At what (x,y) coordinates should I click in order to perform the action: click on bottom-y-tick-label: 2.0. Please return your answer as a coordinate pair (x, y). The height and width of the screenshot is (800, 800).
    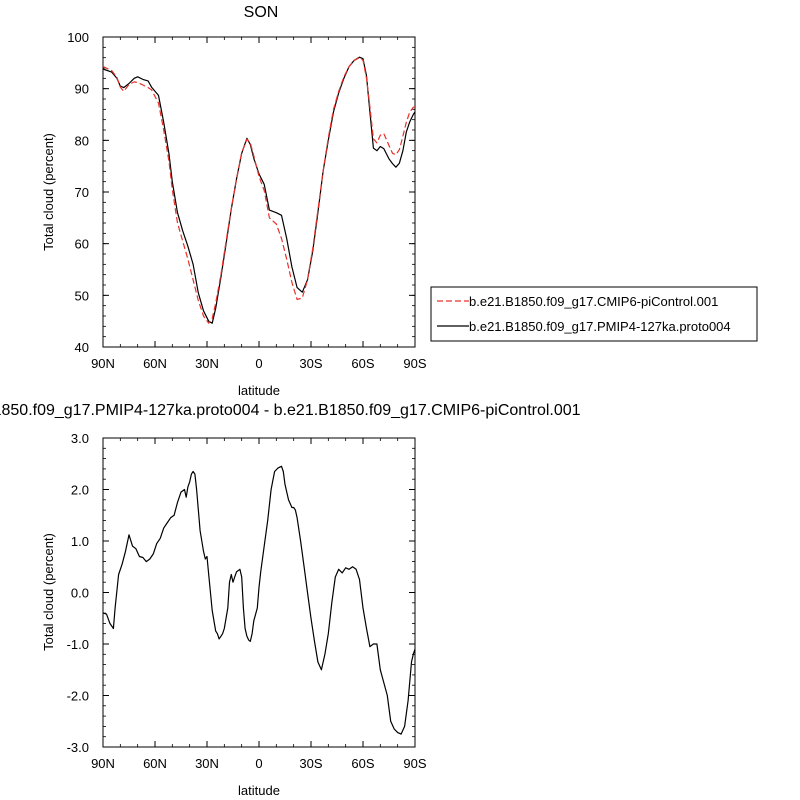
    Looking at the image, I should click on (80, 490).